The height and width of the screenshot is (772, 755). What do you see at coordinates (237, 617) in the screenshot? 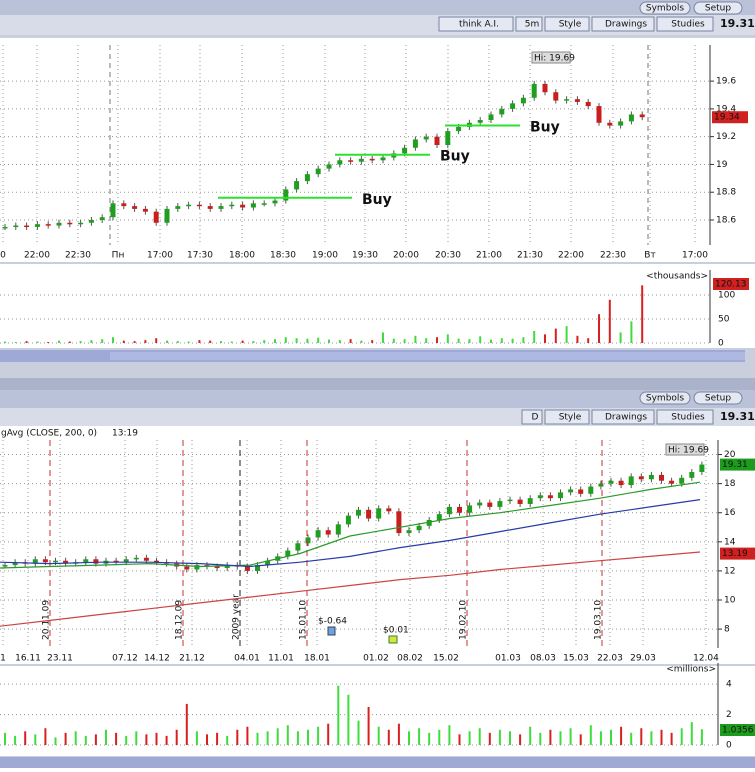
I see `marker-label: 2009 year` at bounding box center [237, 617].